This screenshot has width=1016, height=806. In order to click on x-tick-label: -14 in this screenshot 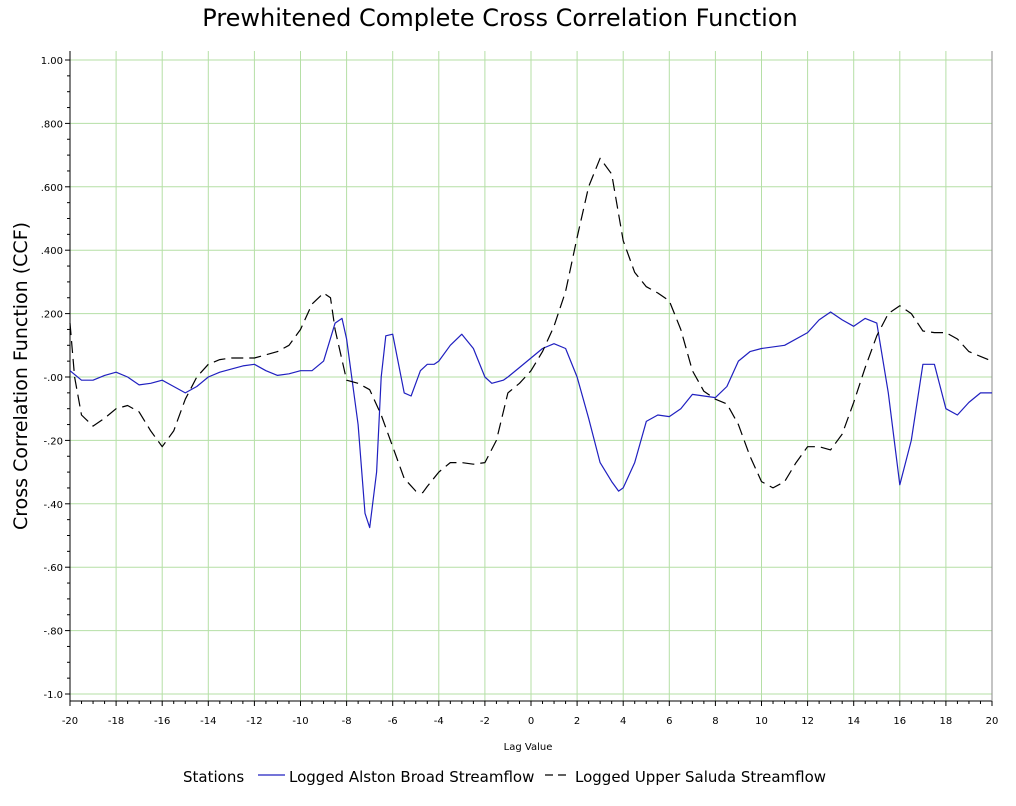, I will do `click(208, 721)`.